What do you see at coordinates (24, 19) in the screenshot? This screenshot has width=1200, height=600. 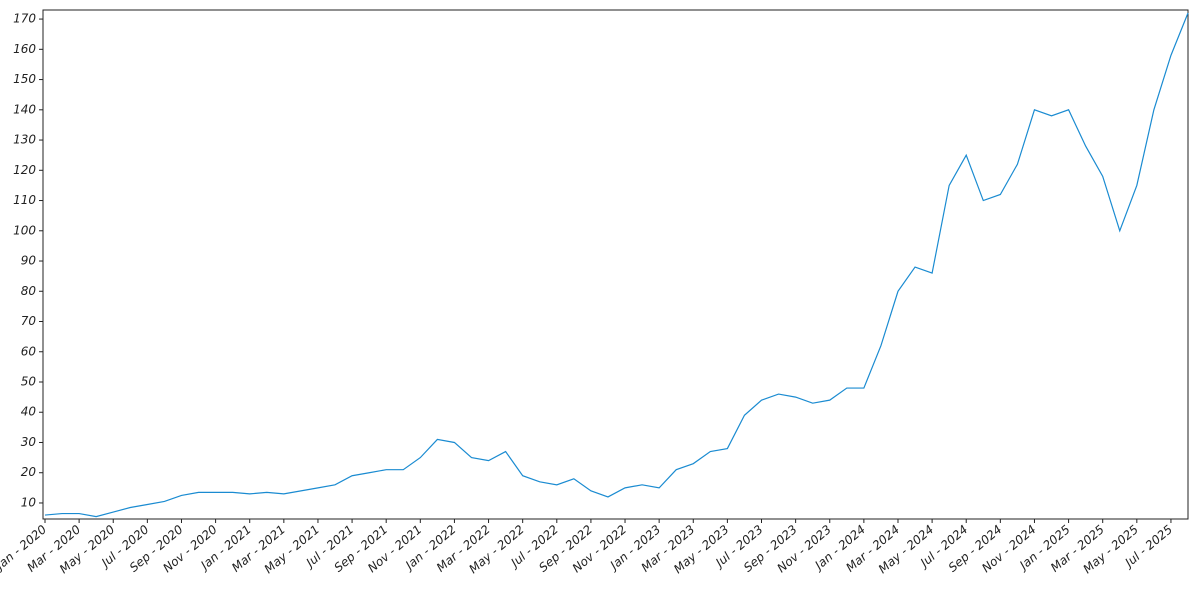 I see `y-tick-label: 170` at bounding box center [24, 19].